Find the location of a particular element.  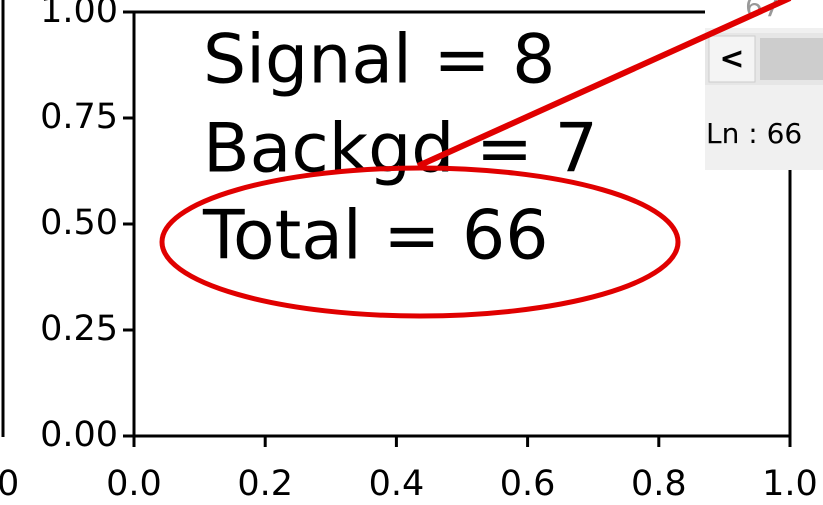

x-tick-label: 0.6 is located at coordinates (528, 484).